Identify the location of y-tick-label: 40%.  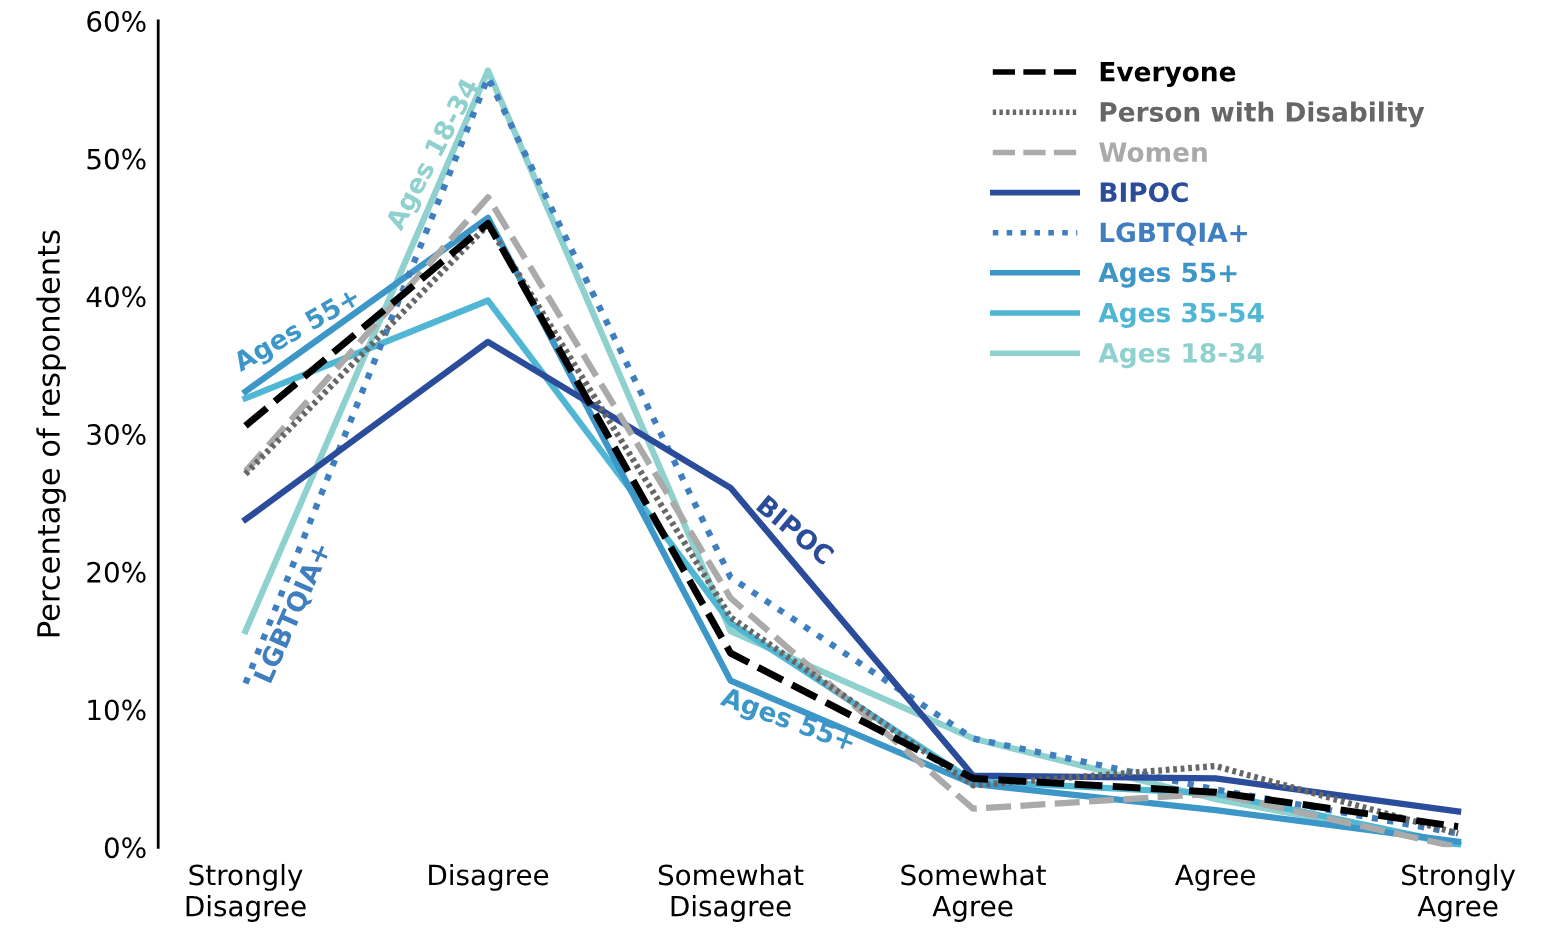
(116, 297).